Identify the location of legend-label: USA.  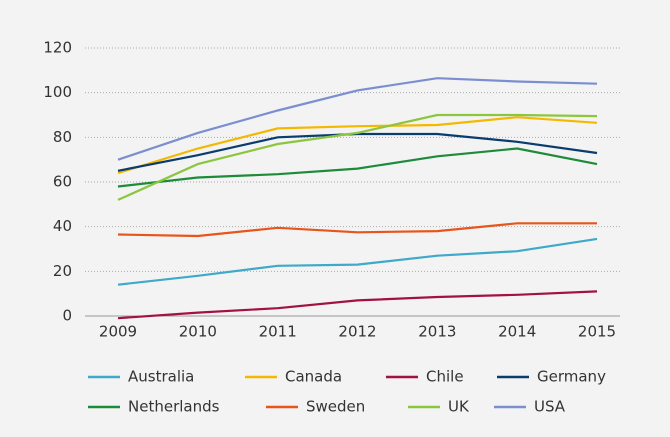
(550, 407).